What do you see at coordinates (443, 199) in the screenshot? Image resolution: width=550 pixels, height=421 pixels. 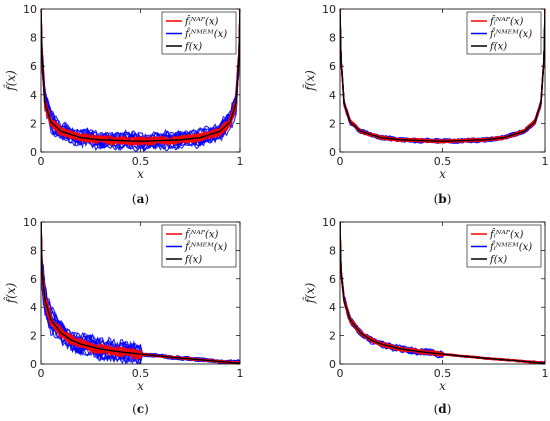 I see `panel-caption: (b)` at bounding box center [443, 199].